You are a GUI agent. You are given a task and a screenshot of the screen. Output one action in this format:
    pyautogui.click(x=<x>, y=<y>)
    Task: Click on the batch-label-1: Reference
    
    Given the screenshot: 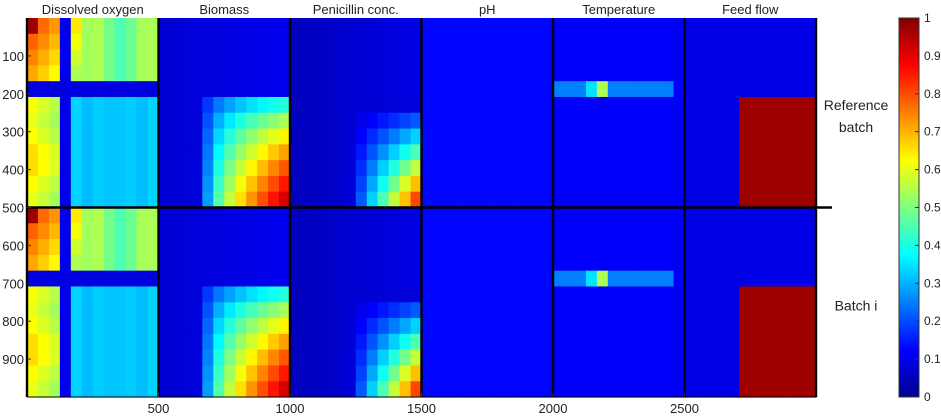 What is the action you would take?
    pyautogui.click(x=856, y=105)
    